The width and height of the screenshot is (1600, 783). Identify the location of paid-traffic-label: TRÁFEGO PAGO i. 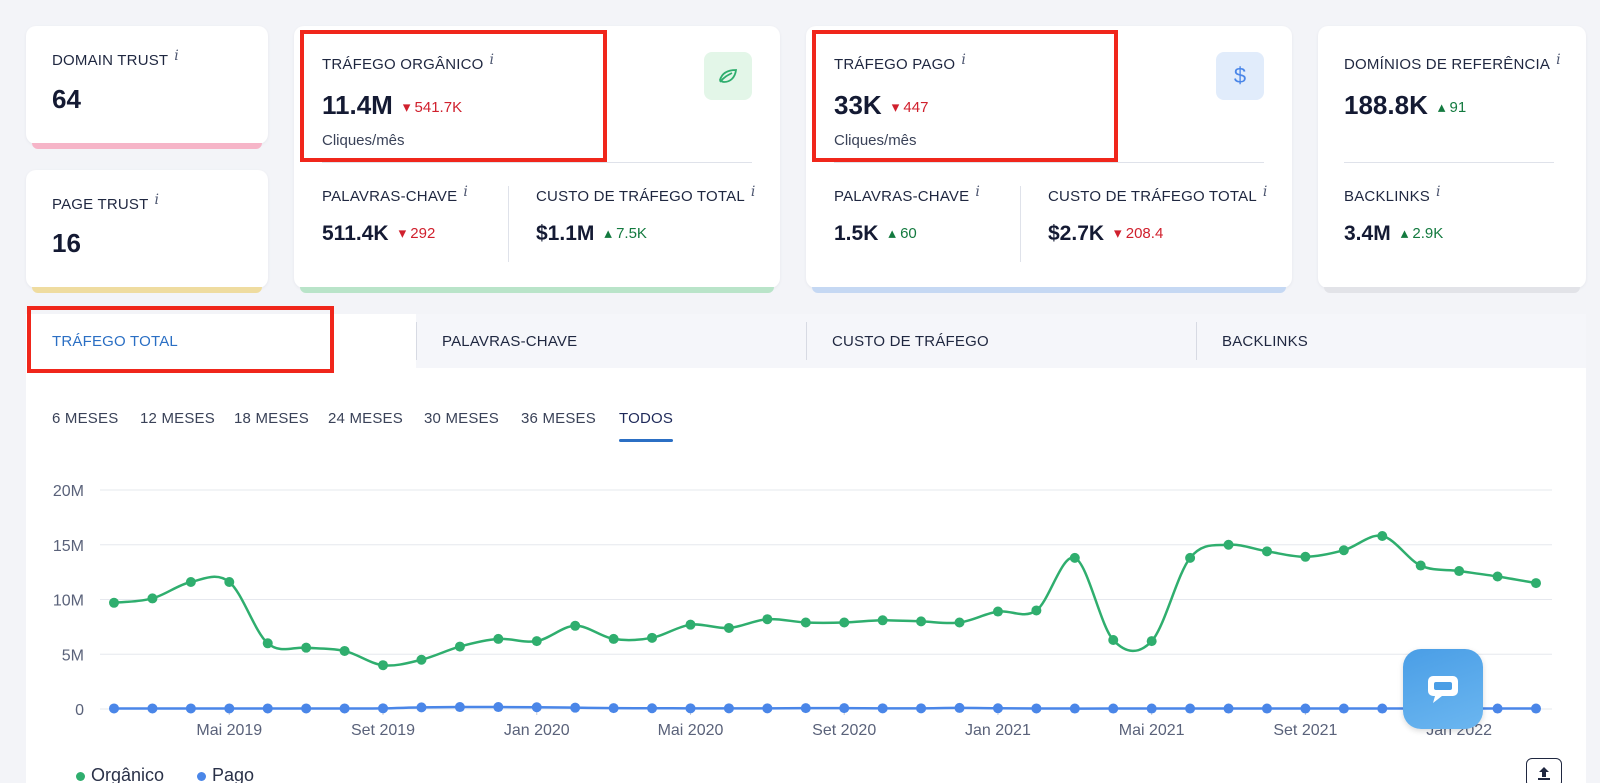
(900, 62).